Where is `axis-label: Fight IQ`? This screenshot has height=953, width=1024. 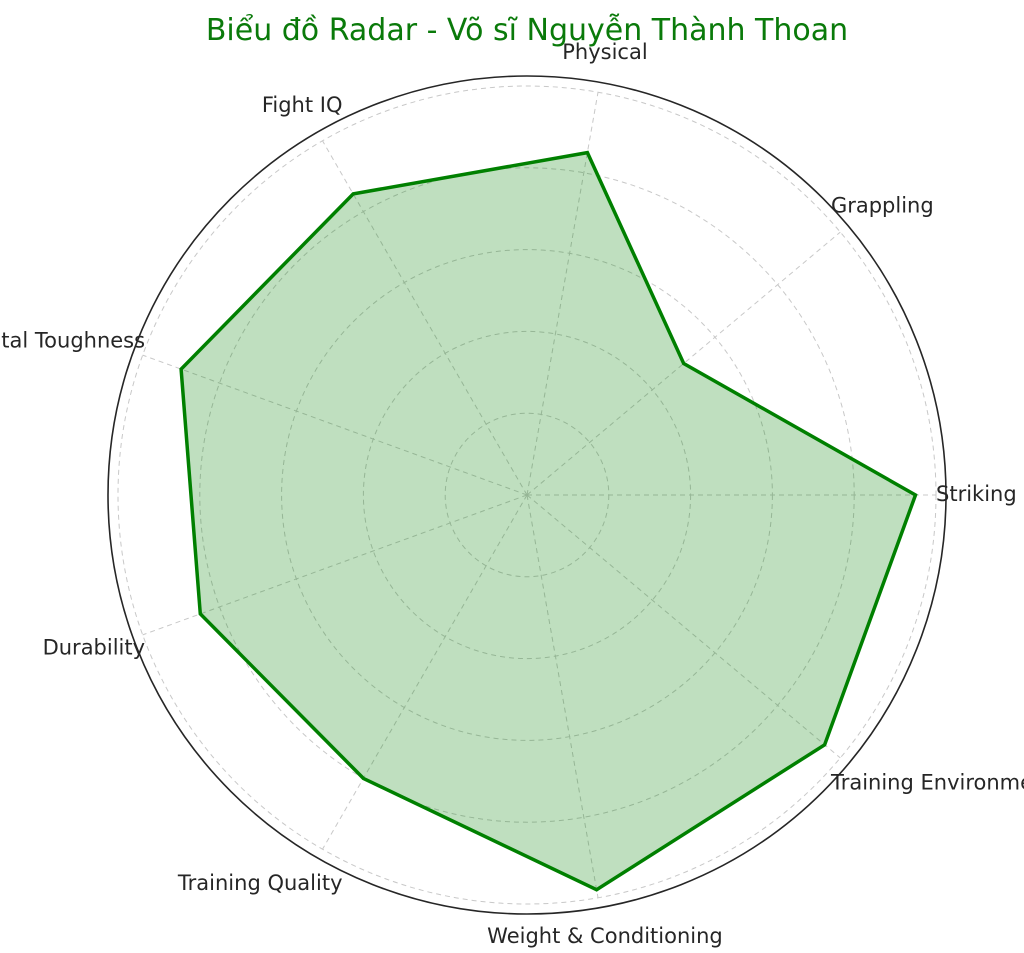 axis-label: Fight IQ is located at coordinates (302, 105).